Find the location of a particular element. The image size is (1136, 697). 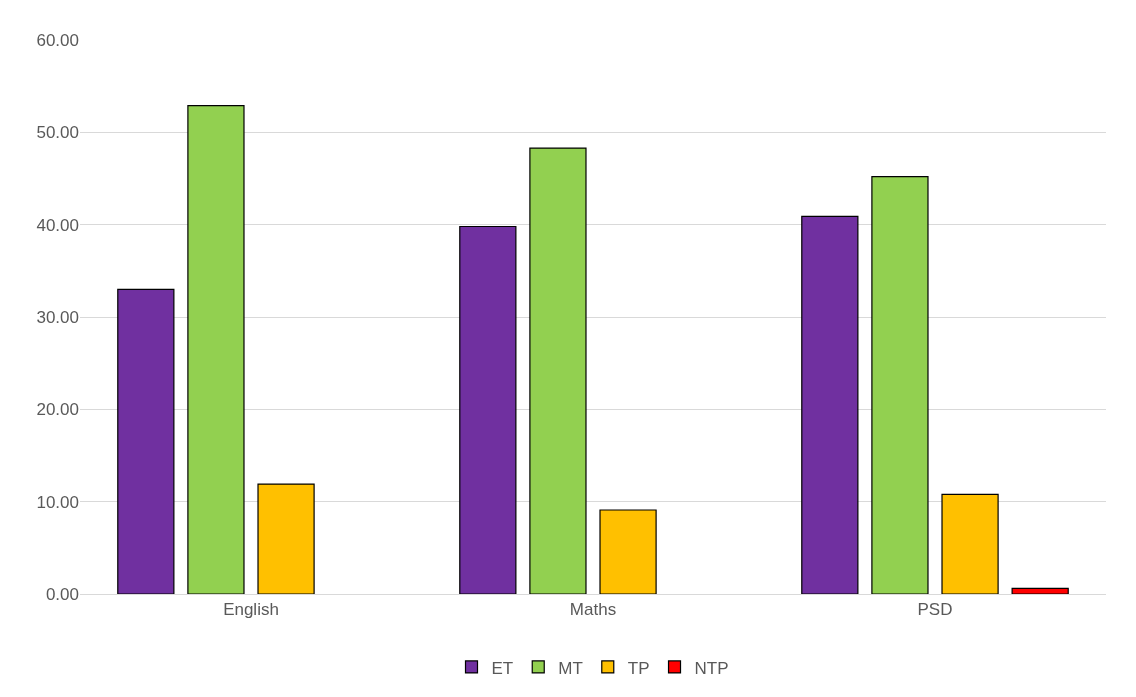

y-tick-label: 0.00 is located at coordinates (62, 594).